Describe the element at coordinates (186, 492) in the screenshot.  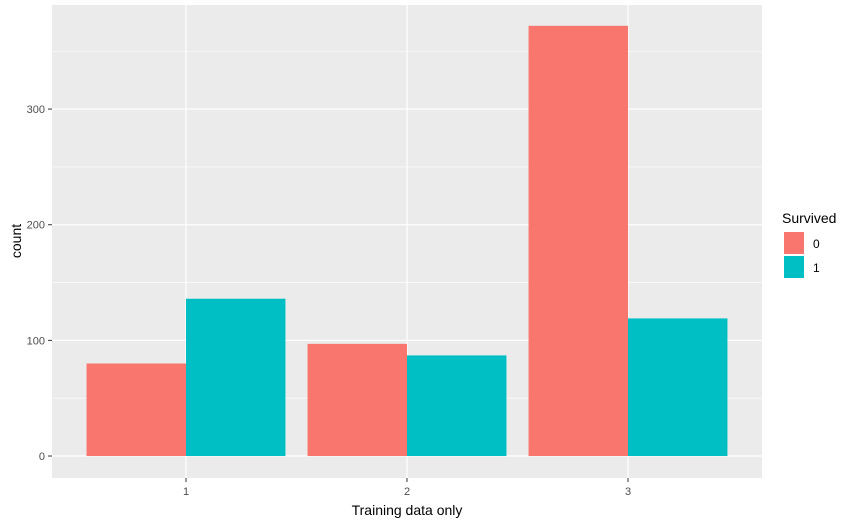
I see `x-tick-label: 1` at that location.